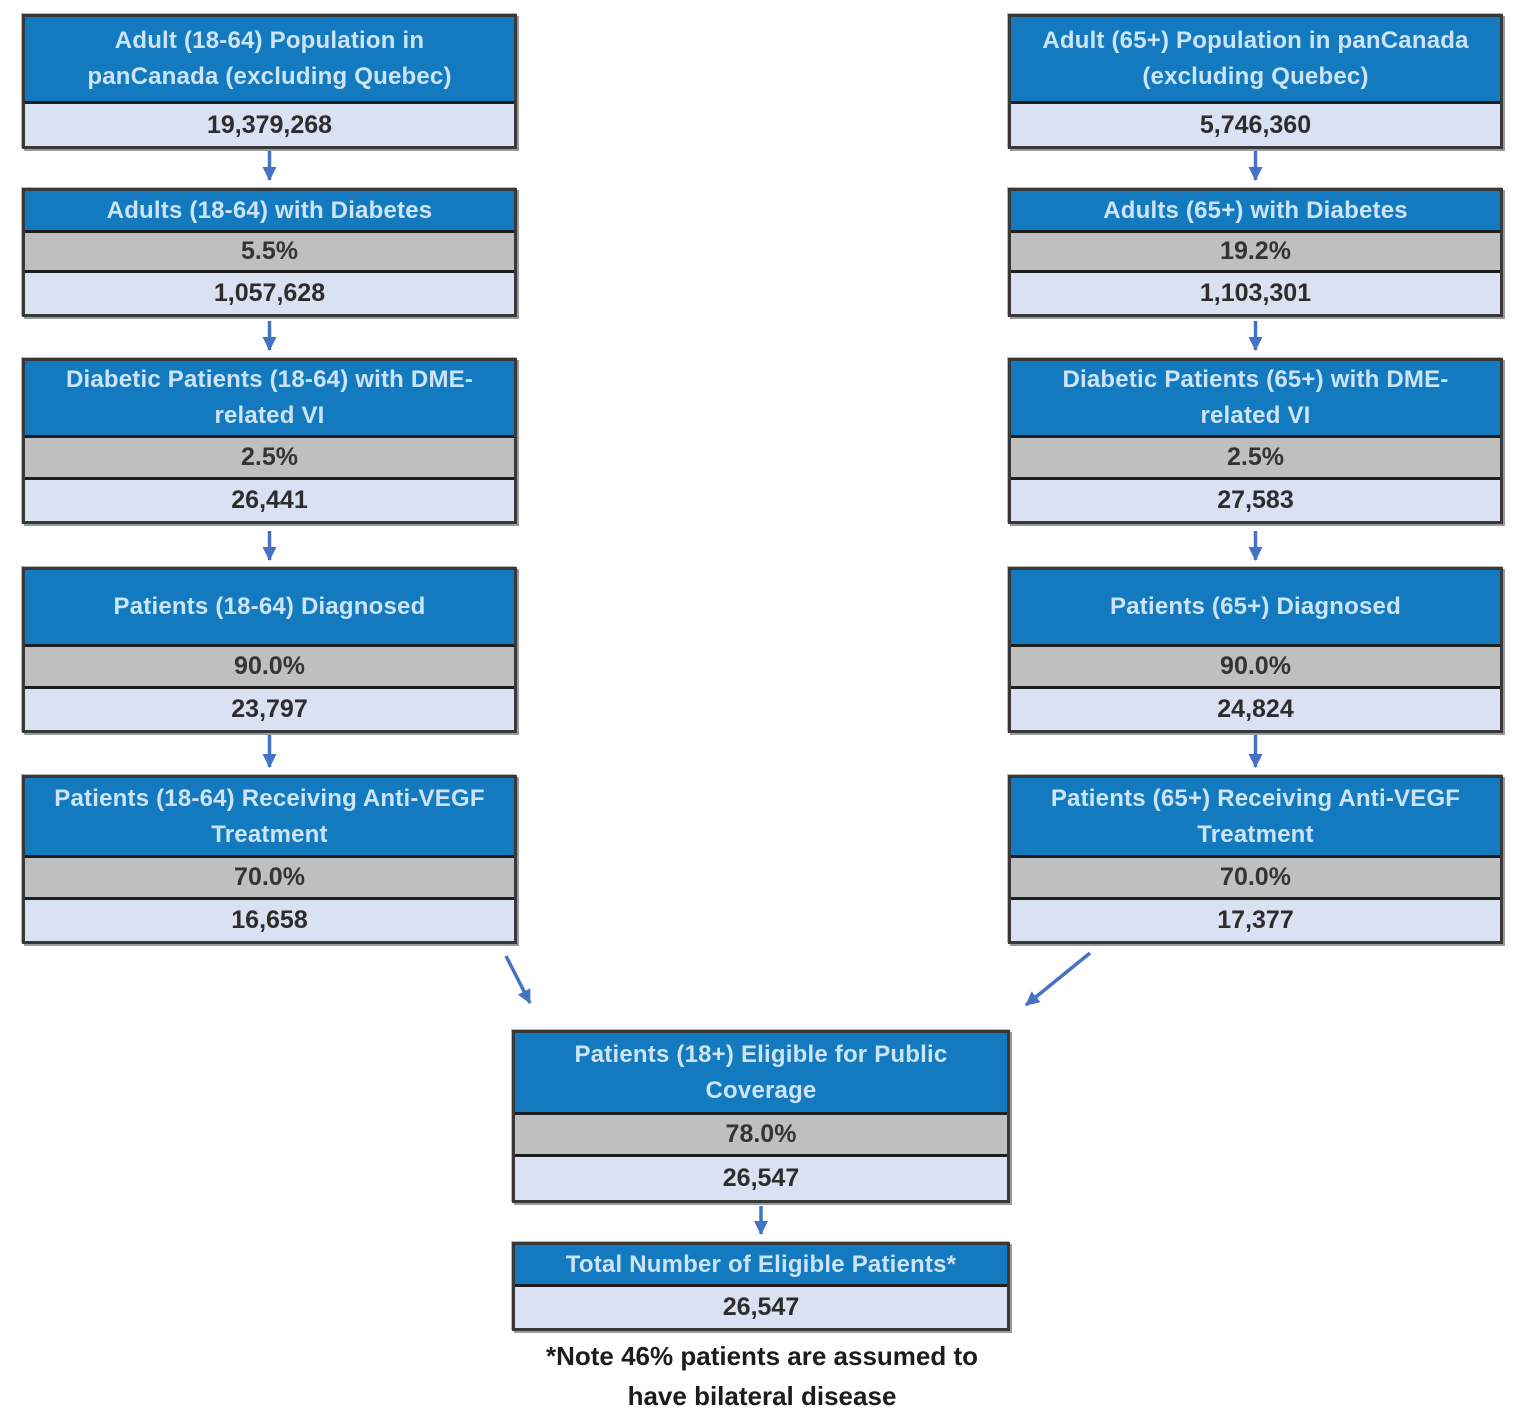 The width and height of the screenshot is (1531, 1427). What do you see at coordinates (269, 293) in the screenshot?
I see `patient-count: 1,057,628` at bounding box center [269, 293].